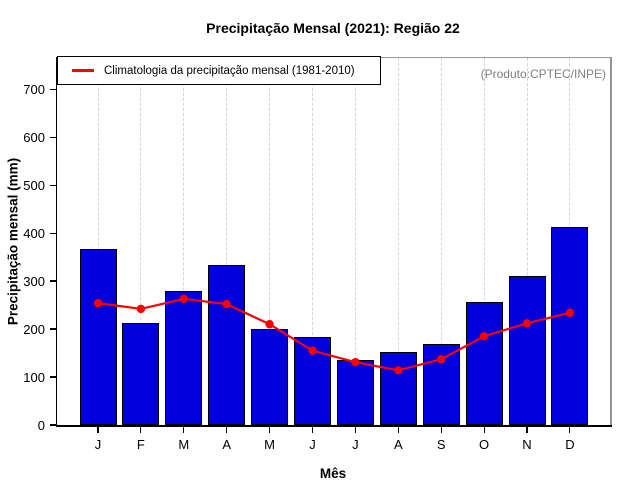 Image resolution: width=640 pixels, height=500 pixels. Describe the element at coordinates (34, 329) in the screenshot. I see `y-tick-label-200: 200` at that location.